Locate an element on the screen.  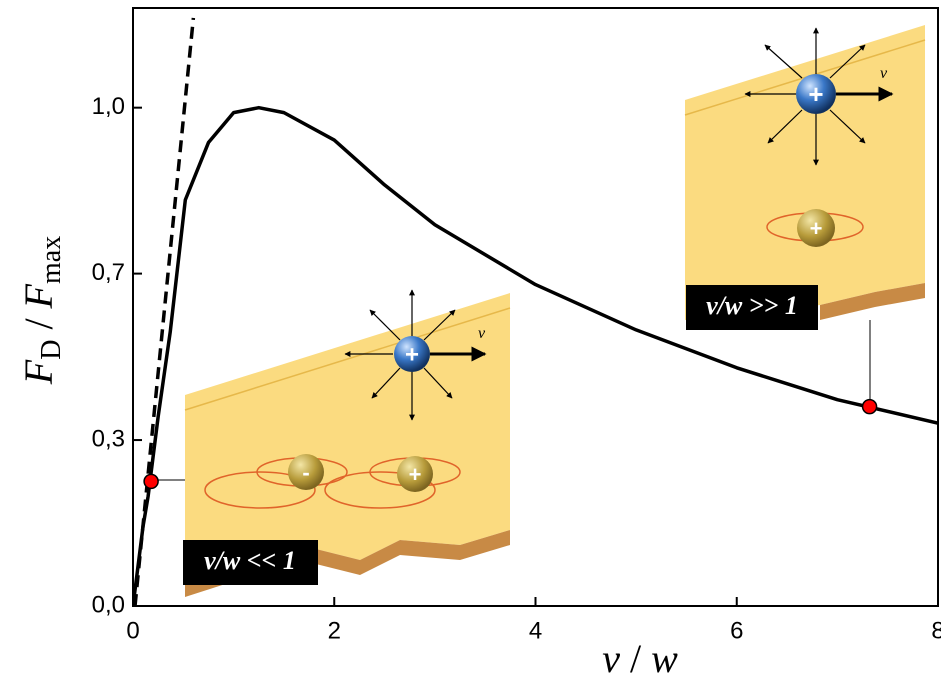
inset-high: + + v v/w >> 1 is located at coordinates (805, 177).